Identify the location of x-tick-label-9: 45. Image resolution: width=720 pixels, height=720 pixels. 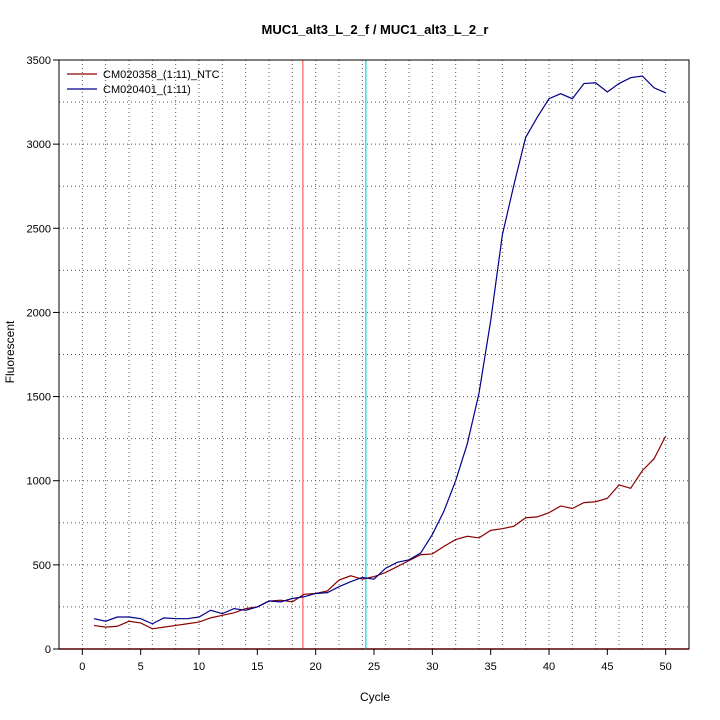
(607, 667).